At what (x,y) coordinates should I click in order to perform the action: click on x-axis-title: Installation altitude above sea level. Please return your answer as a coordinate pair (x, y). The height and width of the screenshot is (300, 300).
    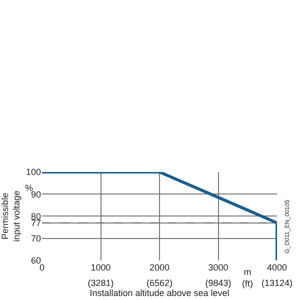
    Looking at the image, I should click on (160, 293).